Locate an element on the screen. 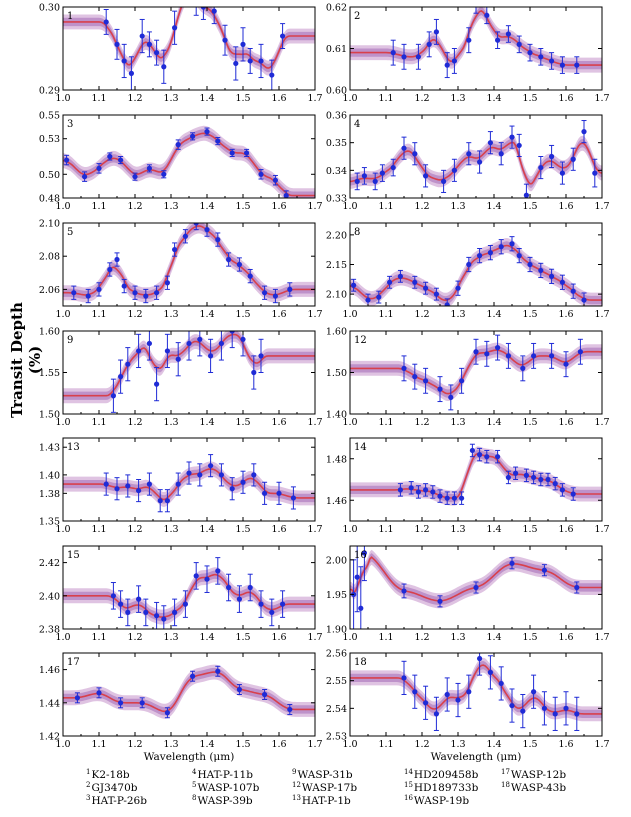  legend-number: 3 is located at coordinates (88, 798).